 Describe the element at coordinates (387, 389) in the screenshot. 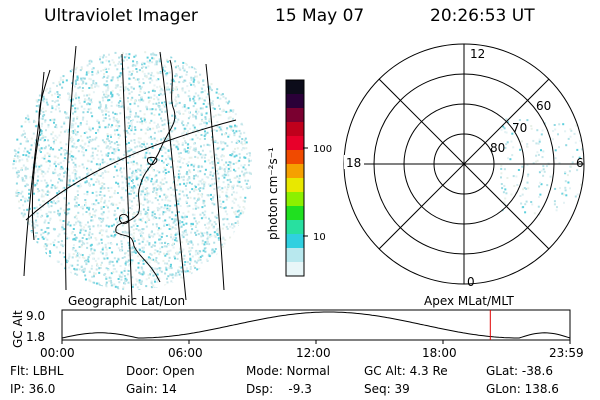

I see `status-seq: Seq: 39` at that location.